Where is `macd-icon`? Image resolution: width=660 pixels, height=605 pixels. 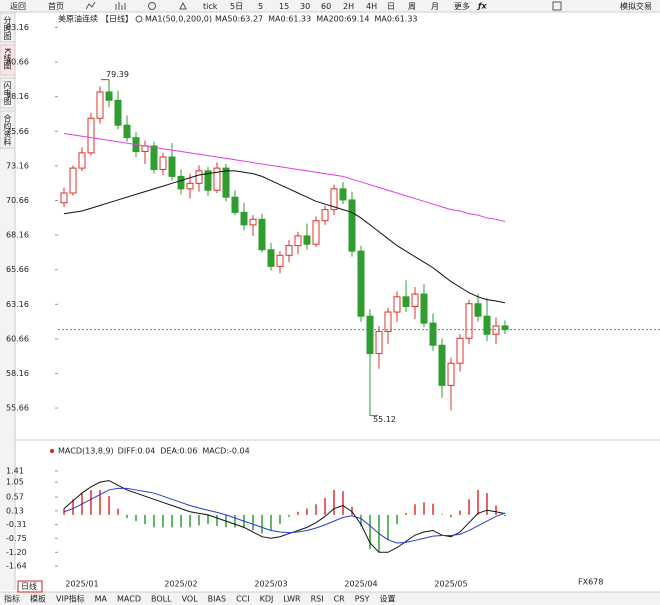 macd-icon is located at coordinates (52, 451).